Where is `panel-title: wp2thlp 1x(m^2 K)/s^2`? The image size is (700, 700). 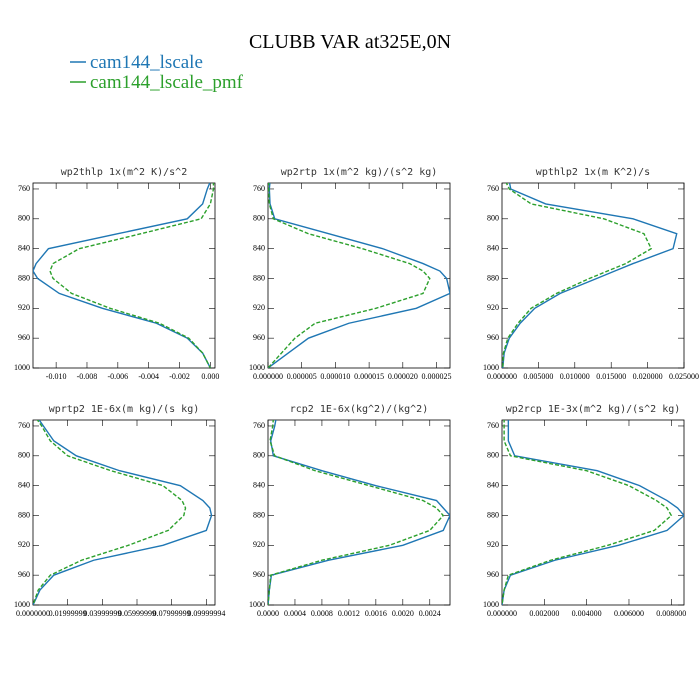 panel-title: wp2thlp 1x(m^2 K)/s^2 is located at coordinates (124, 172).